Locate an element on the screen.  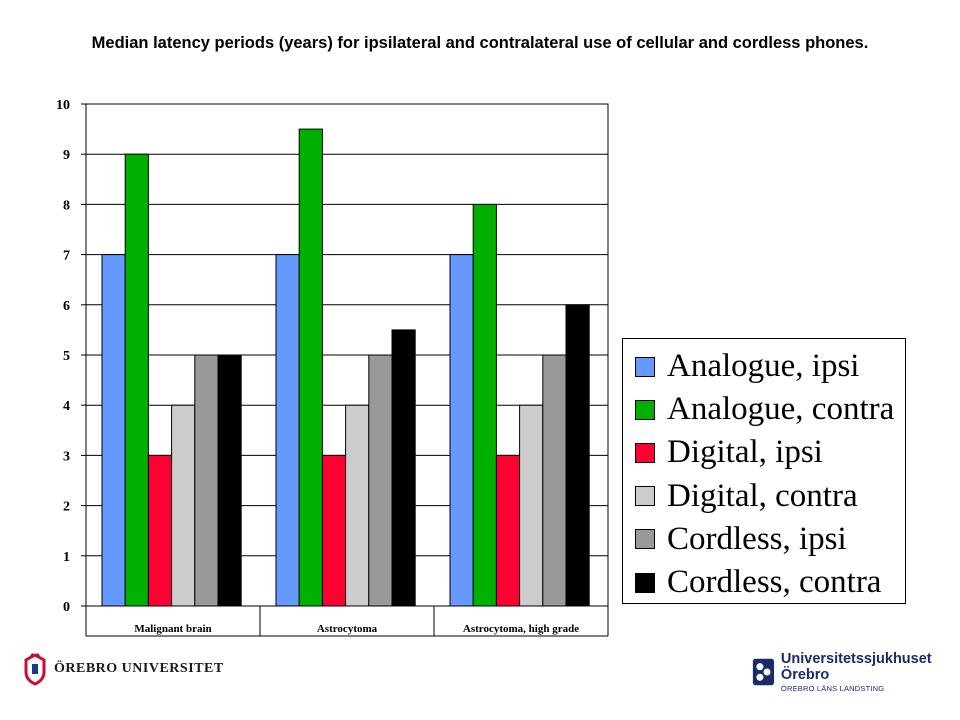
y-tick-label: 6 is located at coordinates (66, 306).